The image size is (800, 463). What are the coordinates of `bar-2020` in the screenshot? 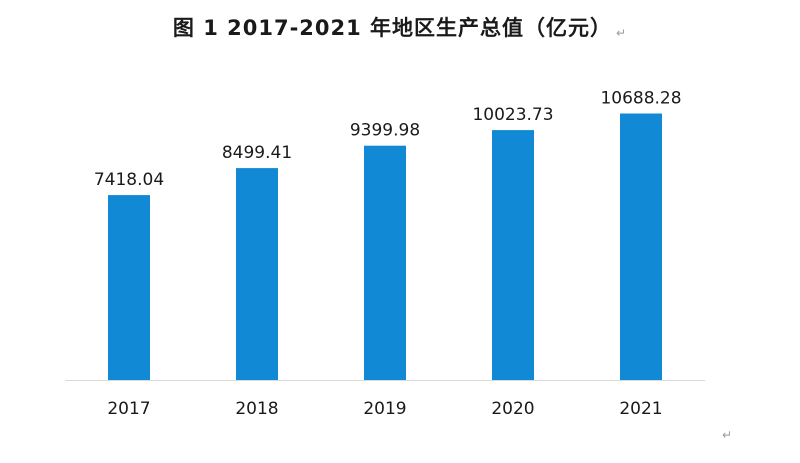 It's located at (513, 255).